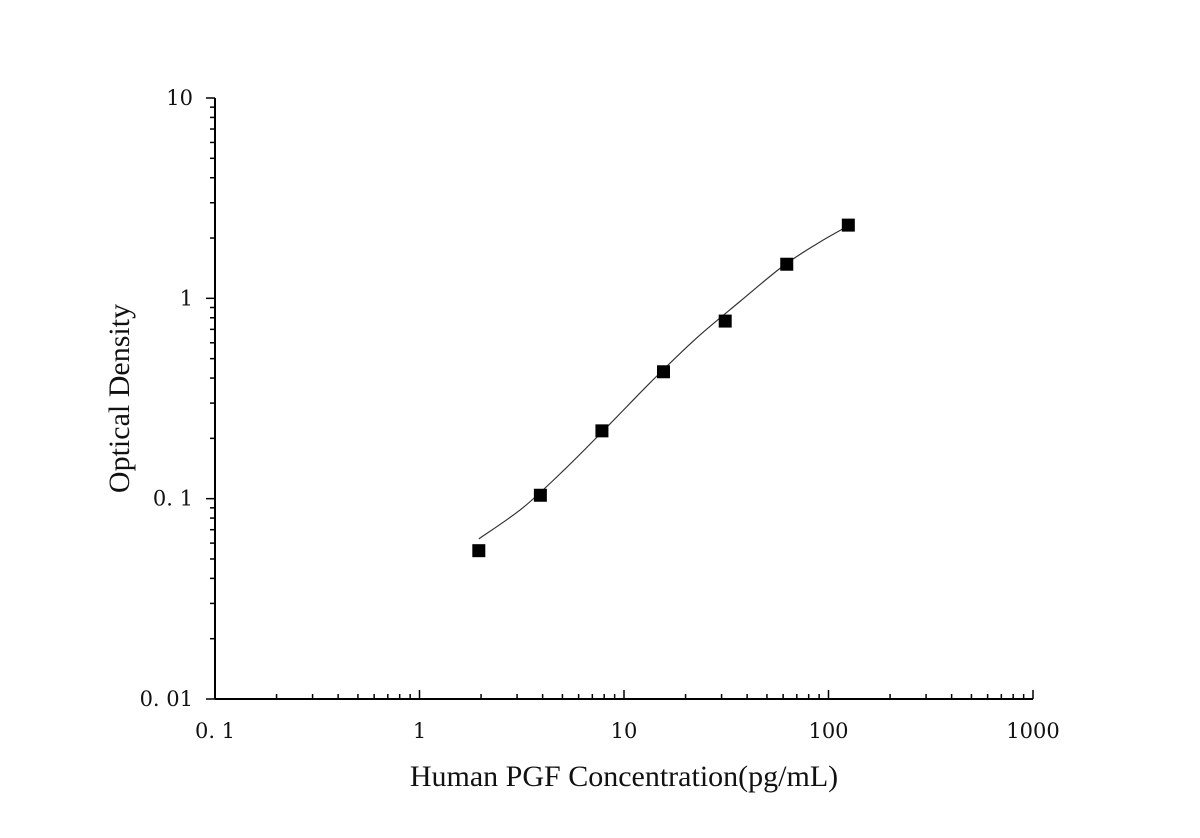 Image resolution: width=1200 pixels, height=838 pixels. What do you see at coordinates (166, 699) in the screenshot?
I see `y-tick-label: 0. 01` at bounding box center [166, 699].